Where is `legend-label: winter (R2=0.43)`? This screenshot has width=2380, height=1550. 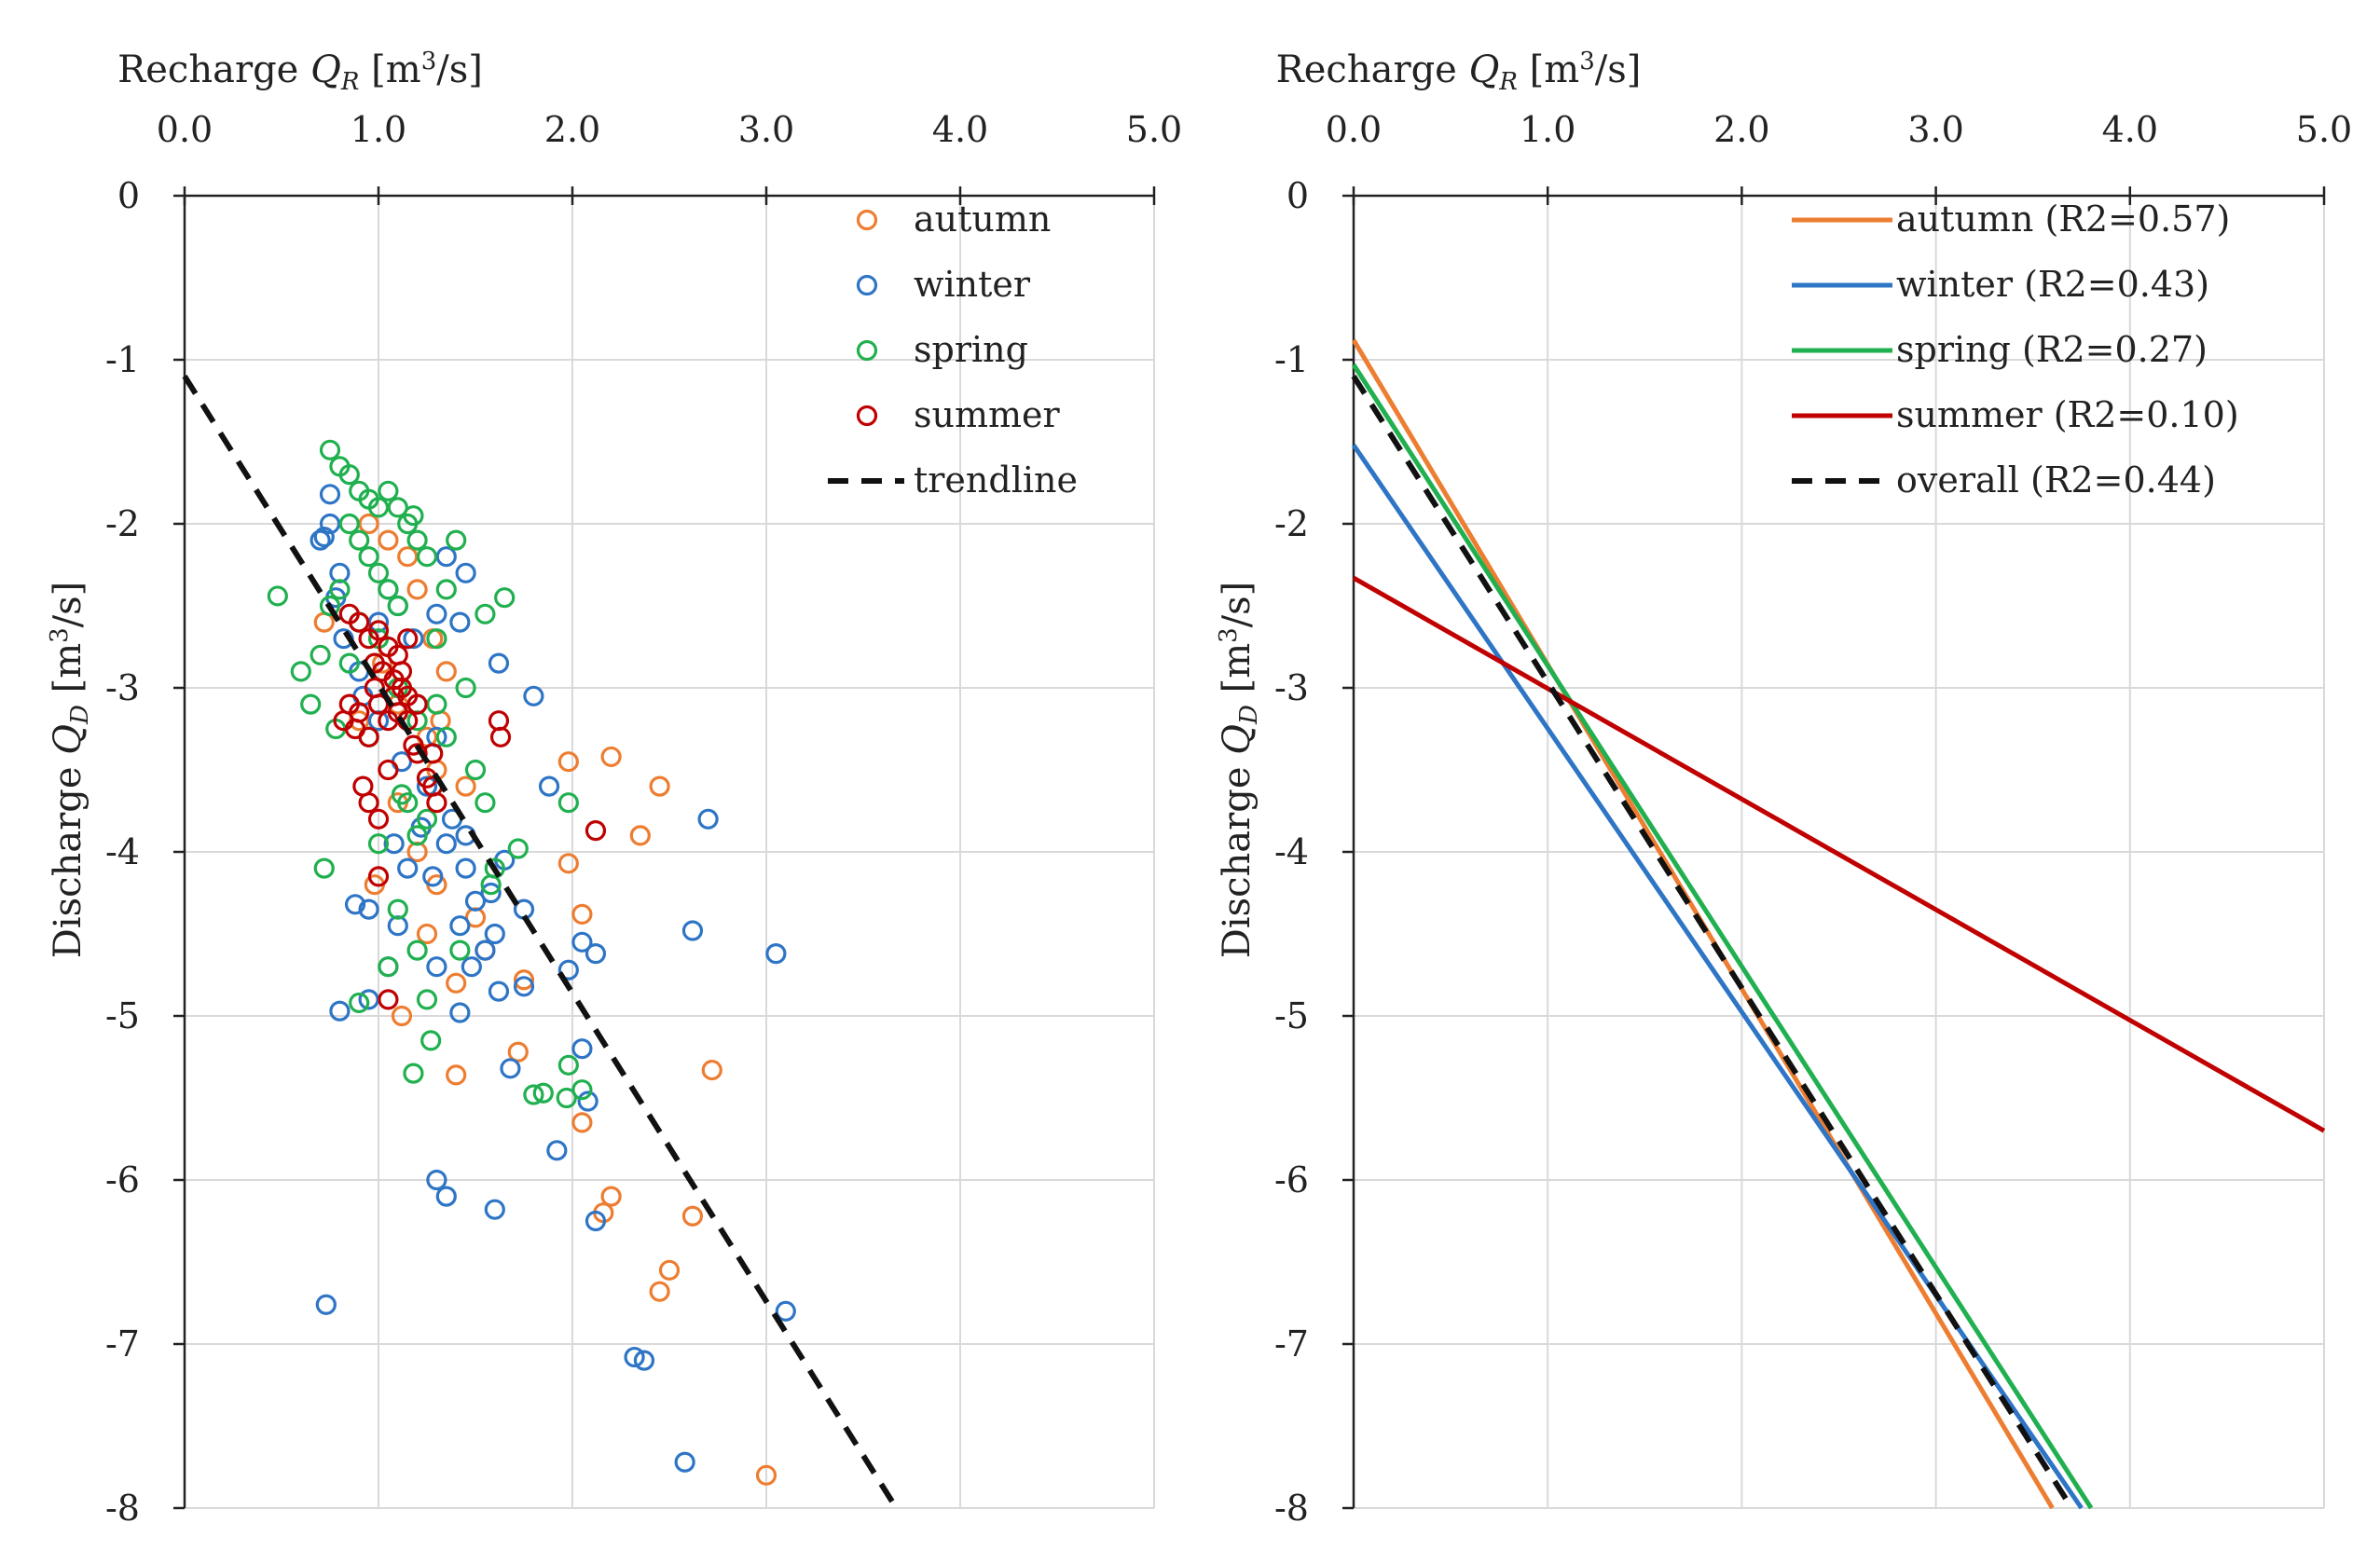 legend-label: winter (R2=0.43) is located at coordinates (2052, 284).